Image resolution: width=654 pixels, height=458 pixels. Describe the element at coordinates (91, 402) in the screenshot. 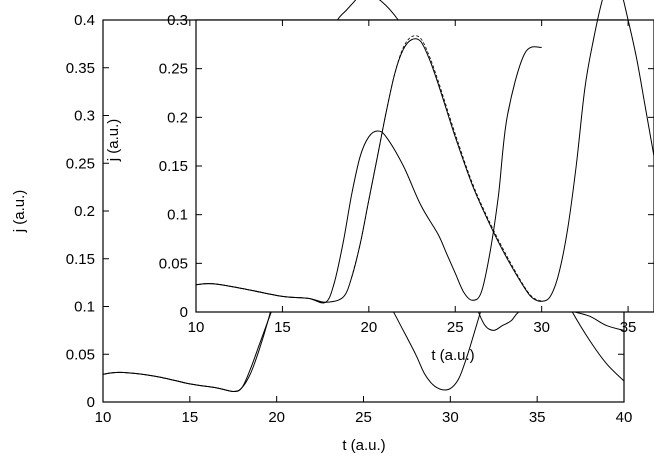

I see `main-y-tick-label: 0` at that location.